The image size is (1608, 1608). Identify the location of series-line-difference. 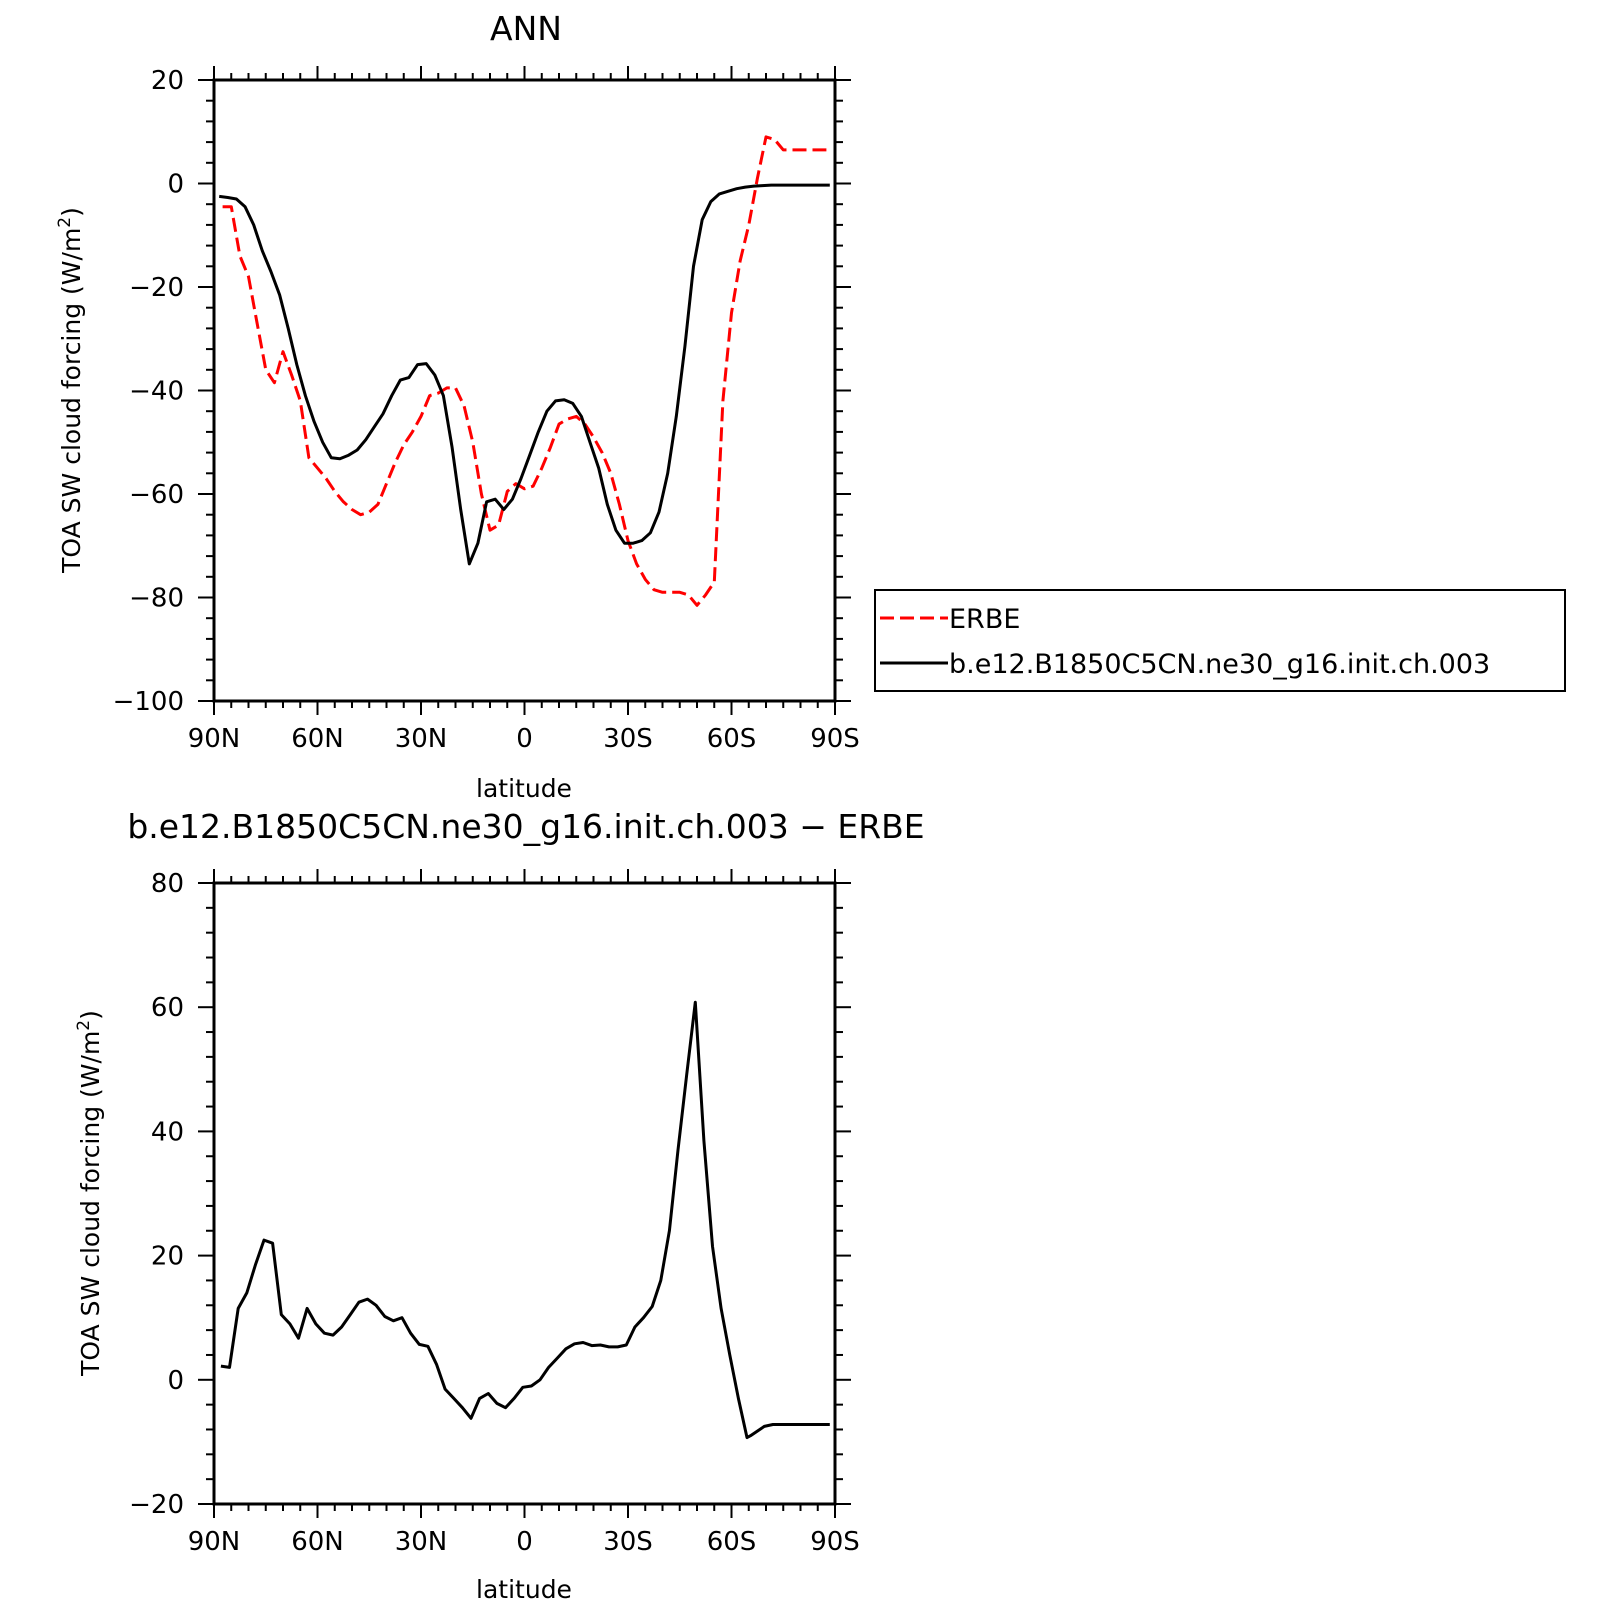
(525, 1220).